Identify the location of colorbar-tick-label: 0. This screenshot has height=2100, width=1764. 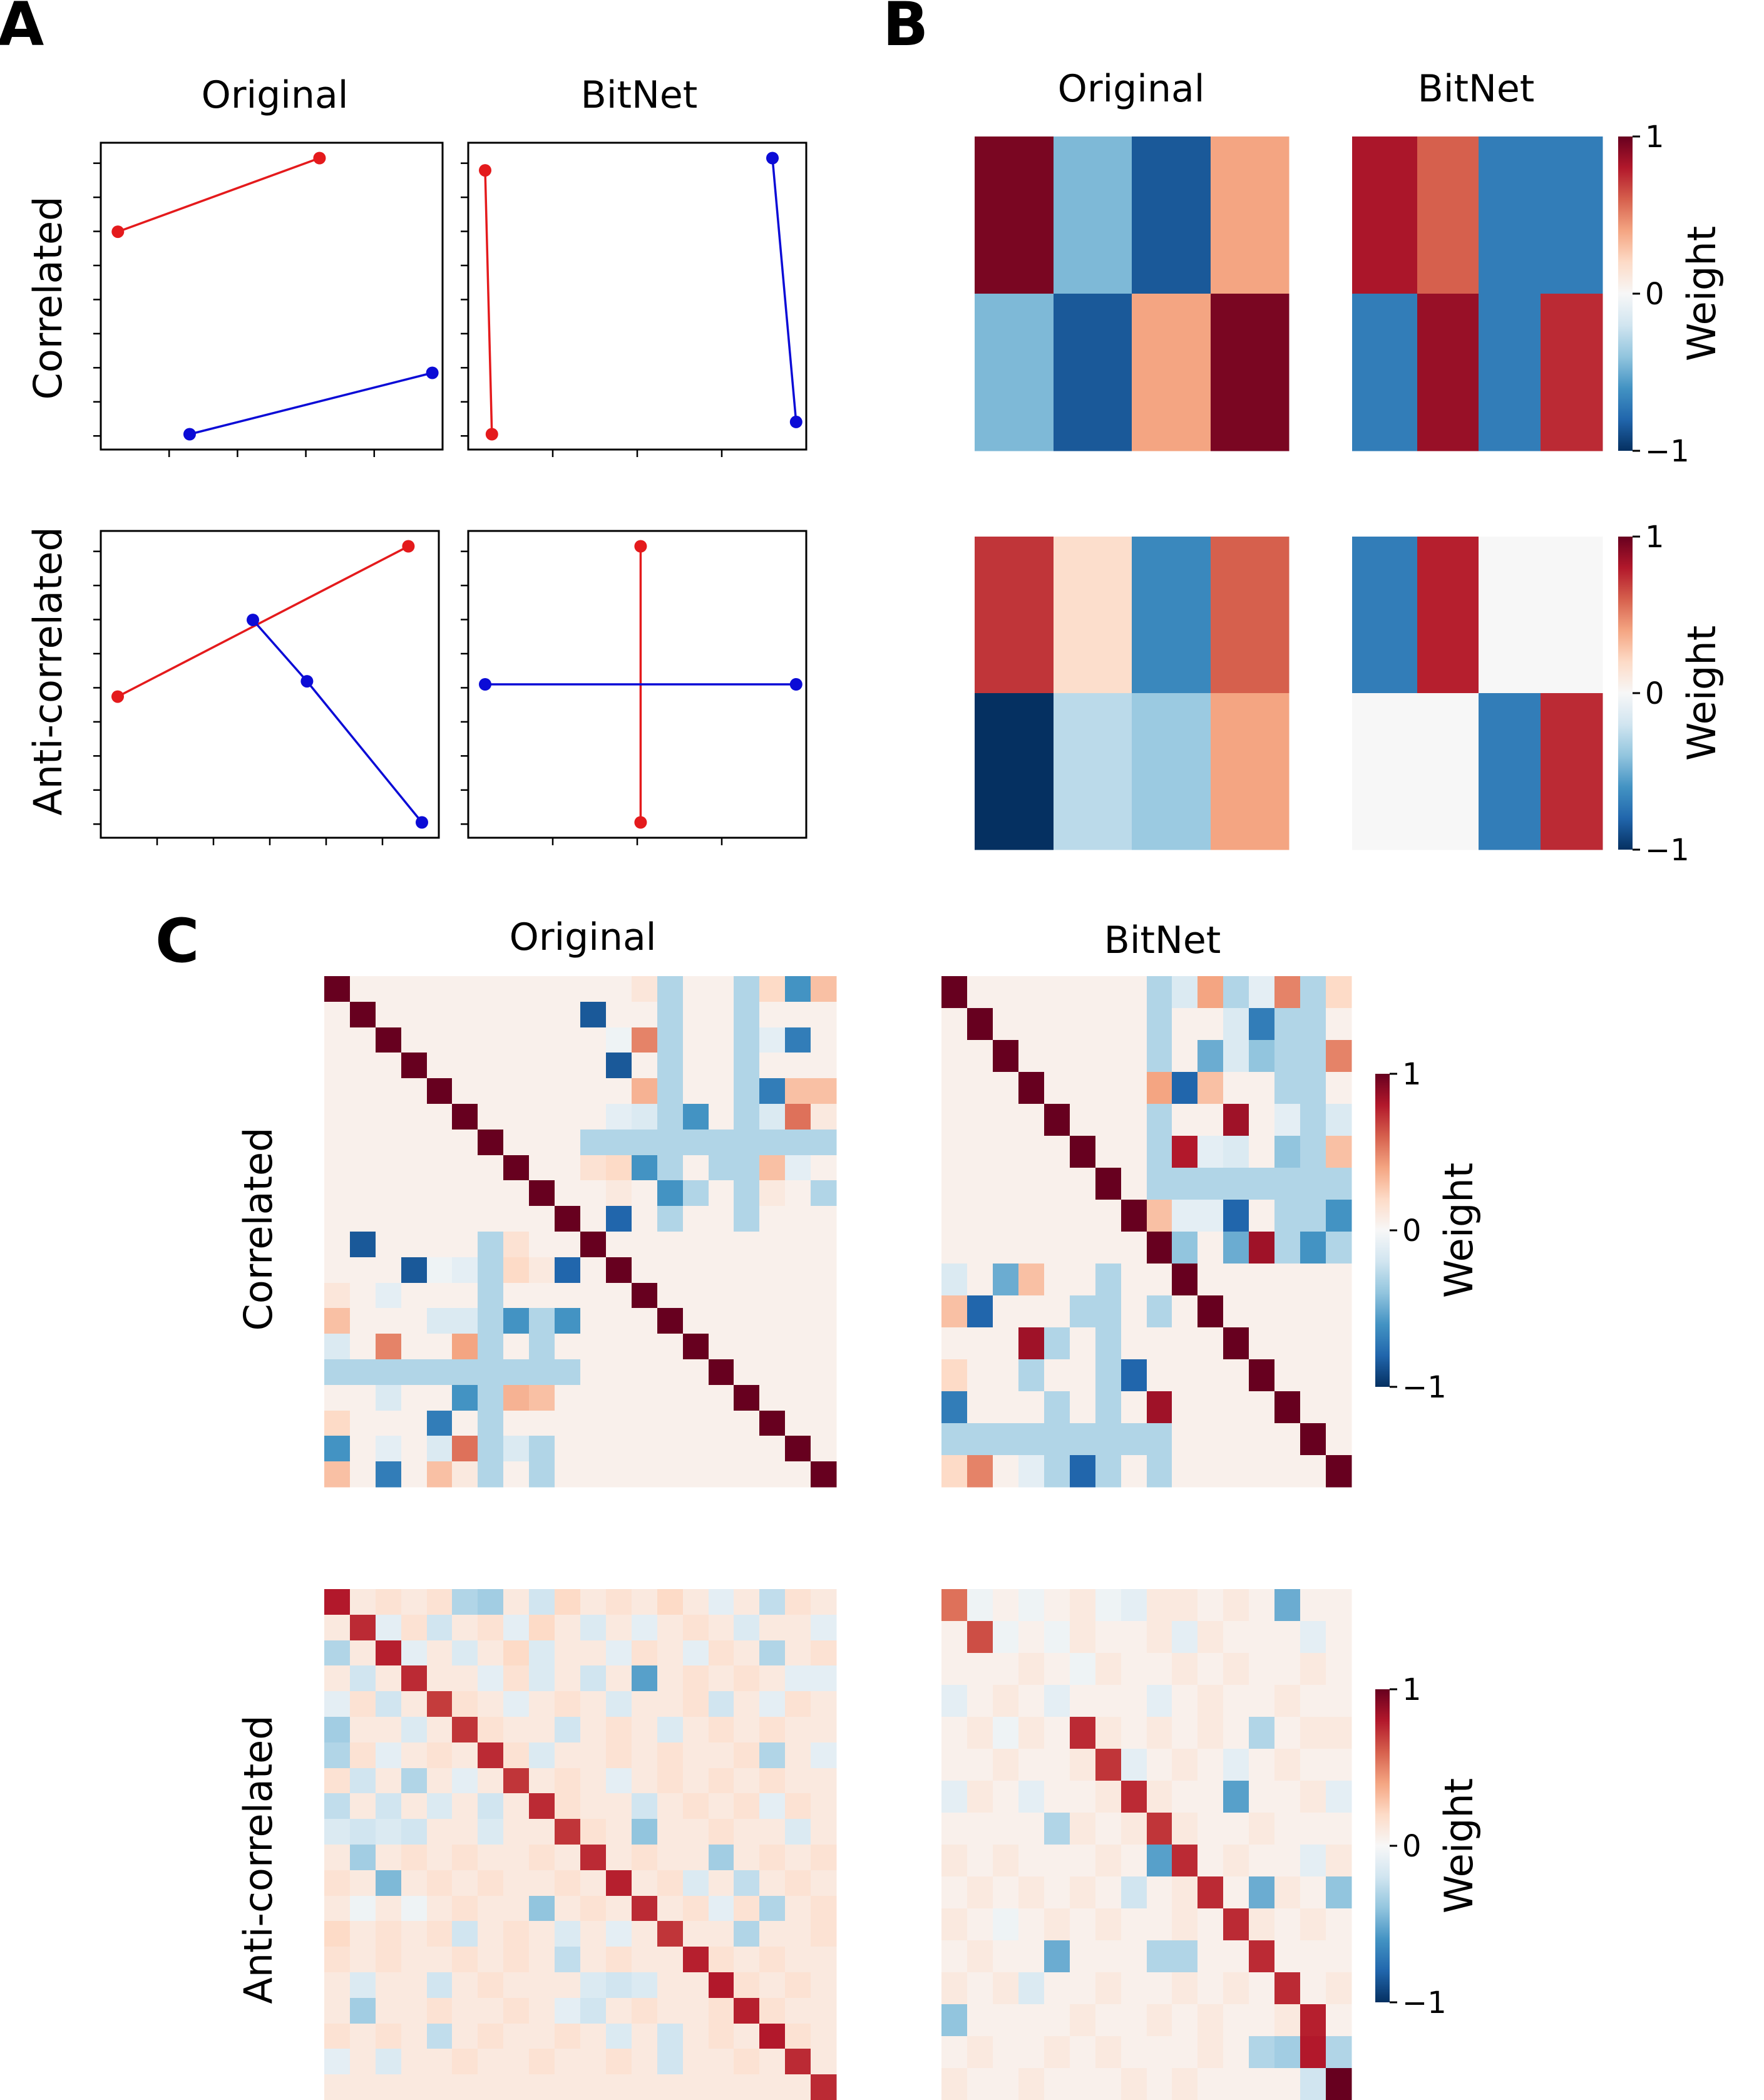
(1654, 294).